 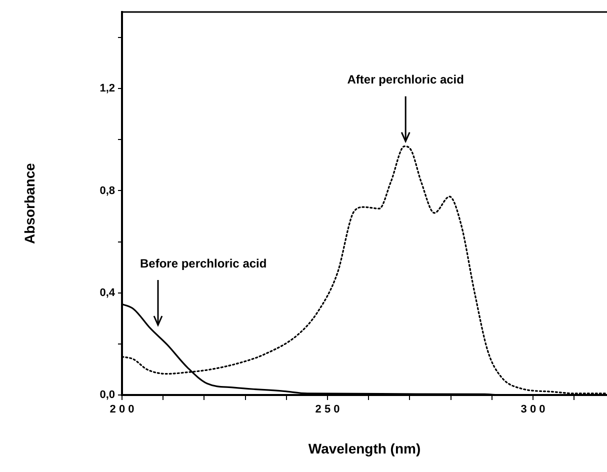 I want to click on x-tick-label: 2 5 0, so click(x=327, y=410).